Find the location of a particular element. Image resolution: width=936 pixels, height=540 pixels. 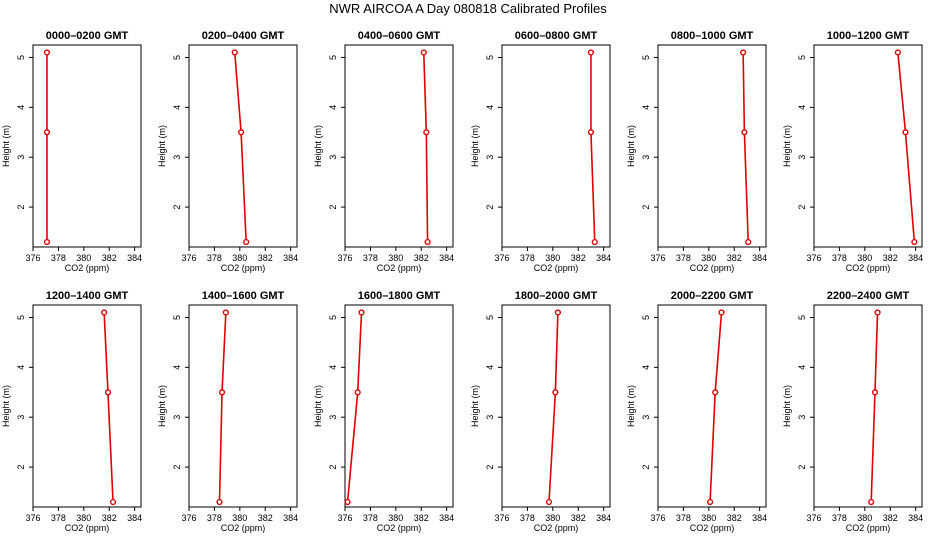

panel-title: 2200–2400 GMT is located at coordinates (868, 296).